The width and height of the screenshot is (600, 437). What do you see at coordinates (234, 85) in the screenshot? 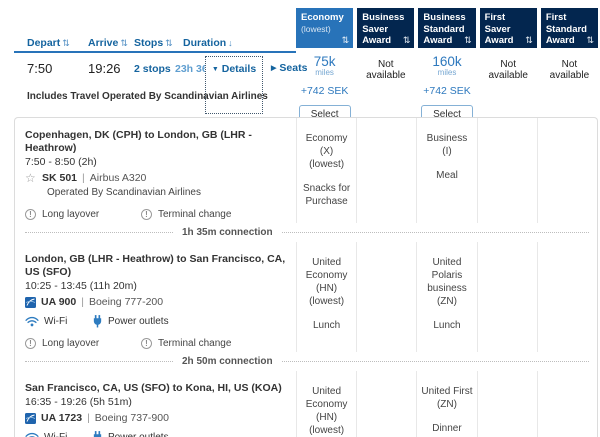
I see `details-button: ▼ Details` at bounding box center [234, 85].